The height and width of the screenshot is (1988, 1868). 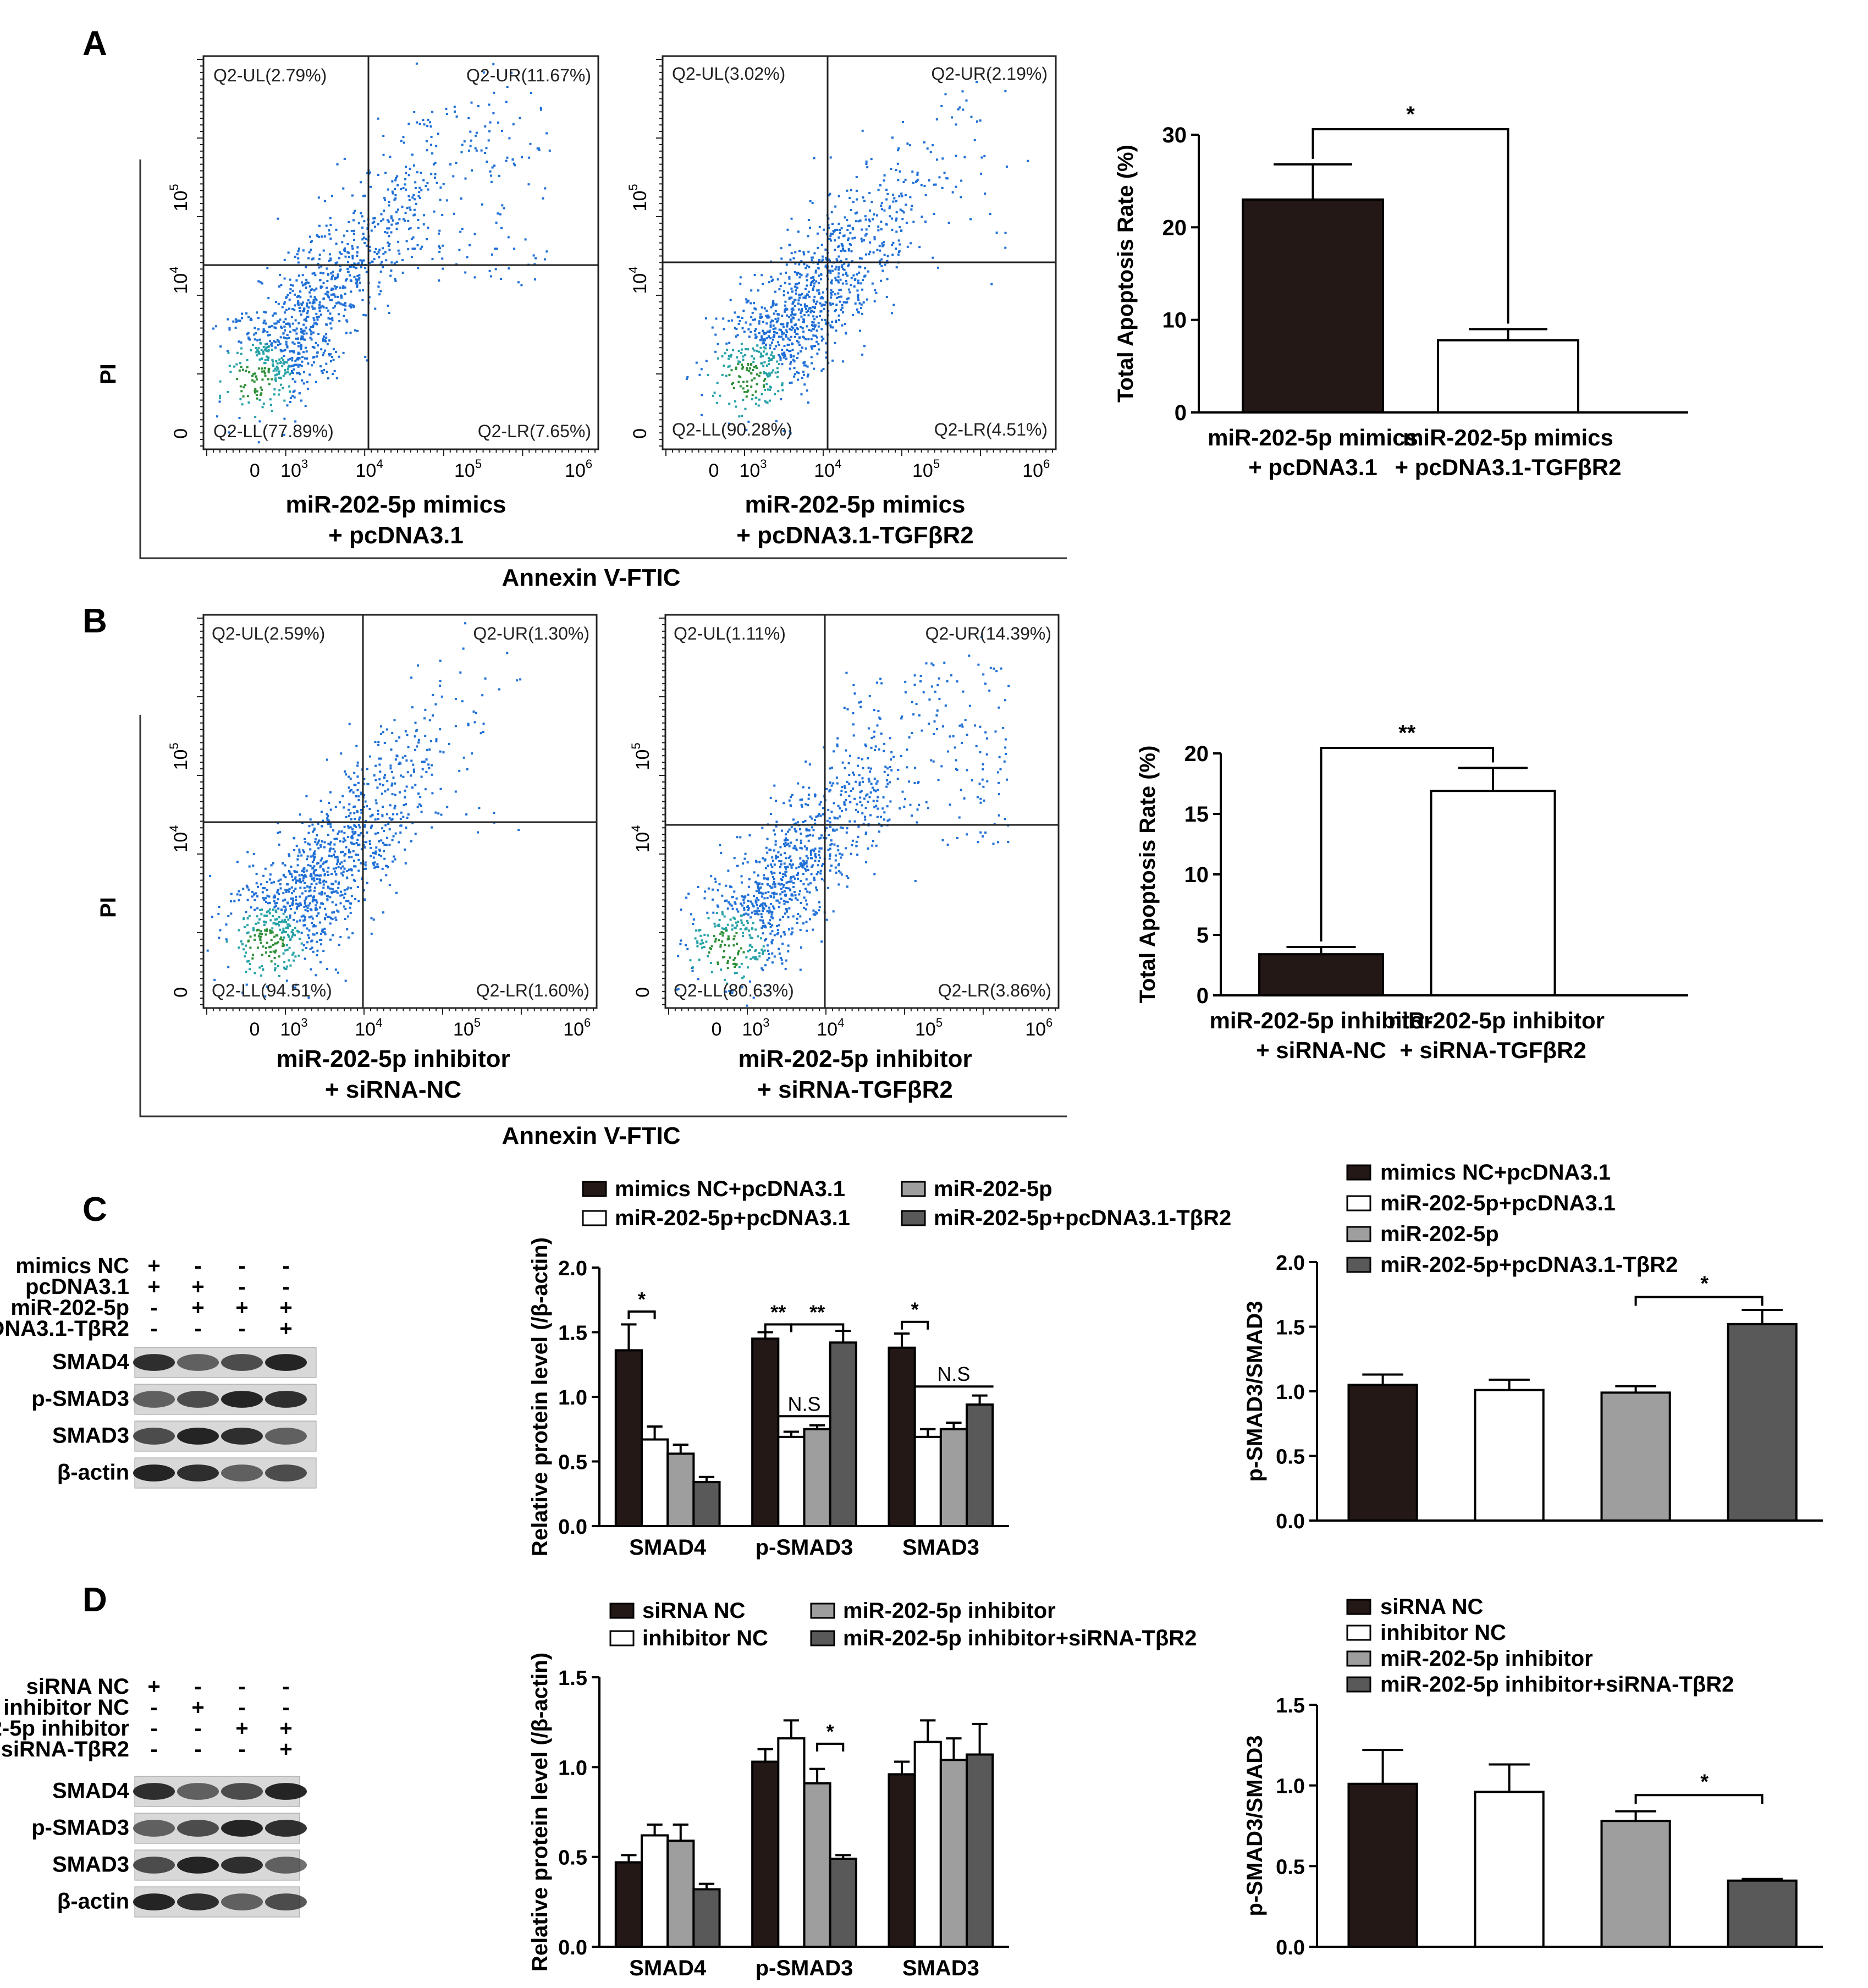 I want to click on blot-mark: +, so click(x=197, y=1287).